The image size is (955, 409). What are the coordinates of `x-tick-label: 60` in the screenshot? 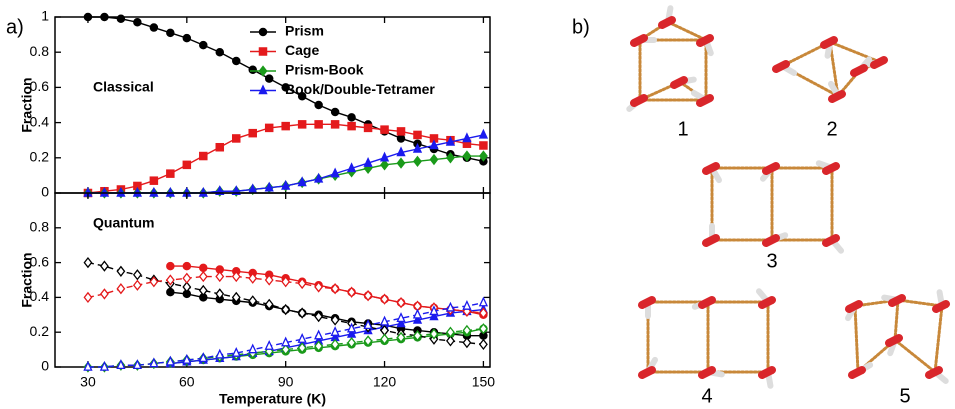 It's located at (187, 382).